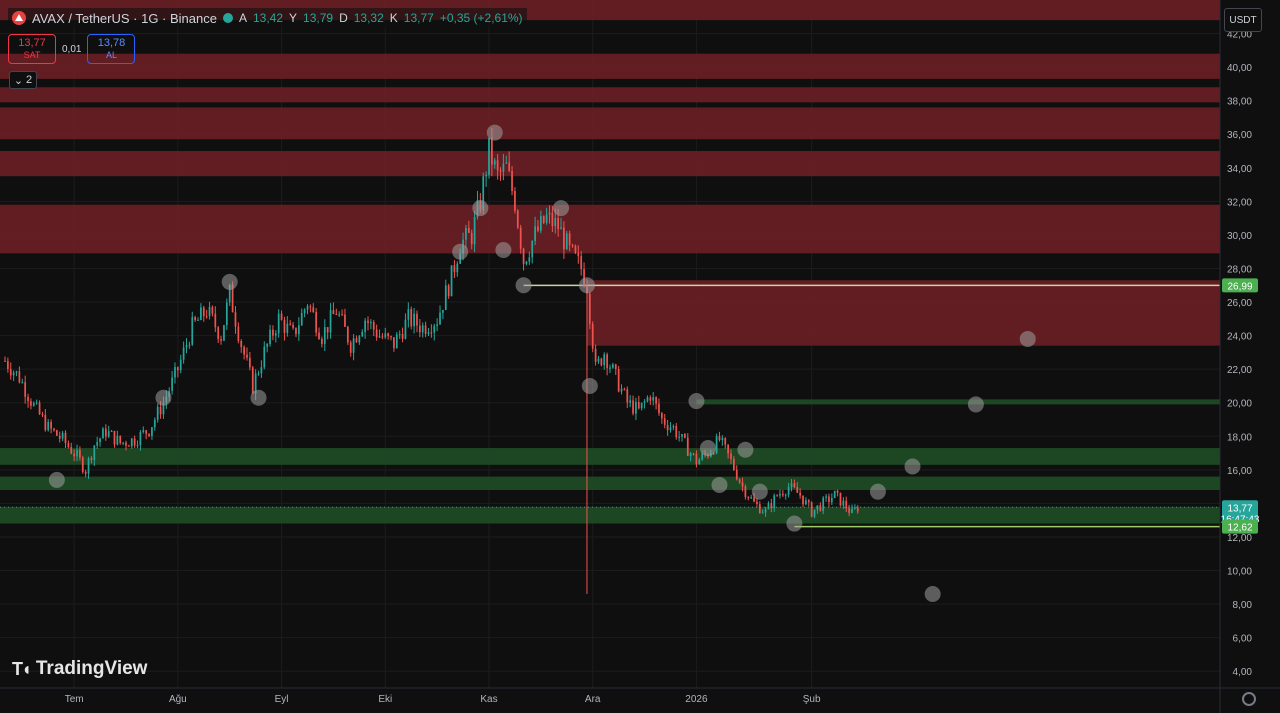  I want to click on indicators-toggle: ⌄ 2, so click(23, 80).